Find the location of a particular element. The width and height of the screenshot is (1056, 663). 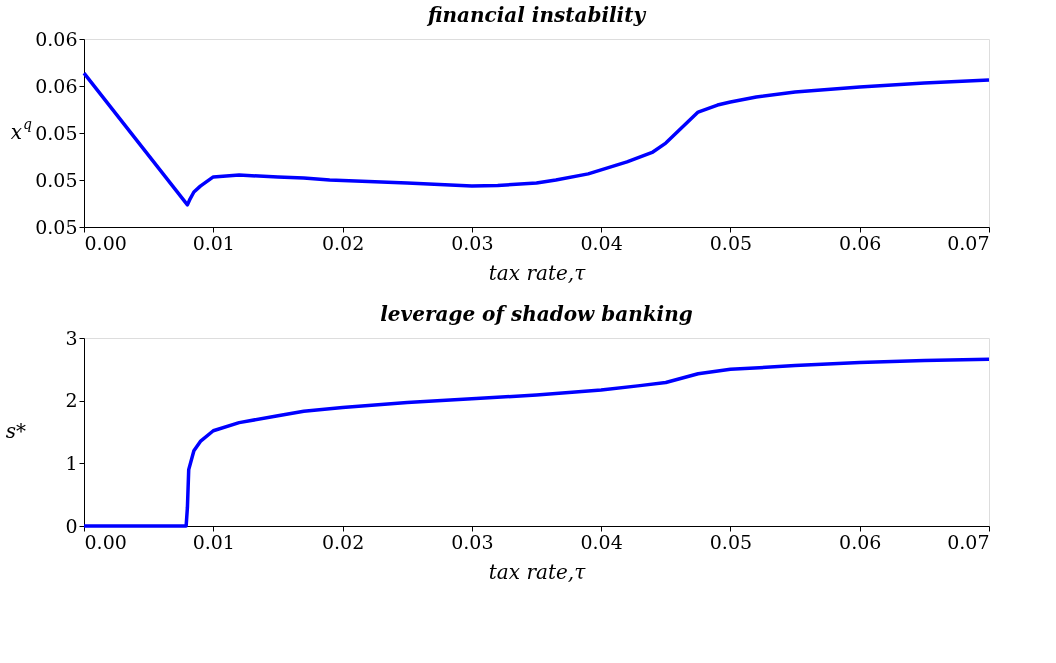

chart-title: financial instability is located at coordinates (536, 15).